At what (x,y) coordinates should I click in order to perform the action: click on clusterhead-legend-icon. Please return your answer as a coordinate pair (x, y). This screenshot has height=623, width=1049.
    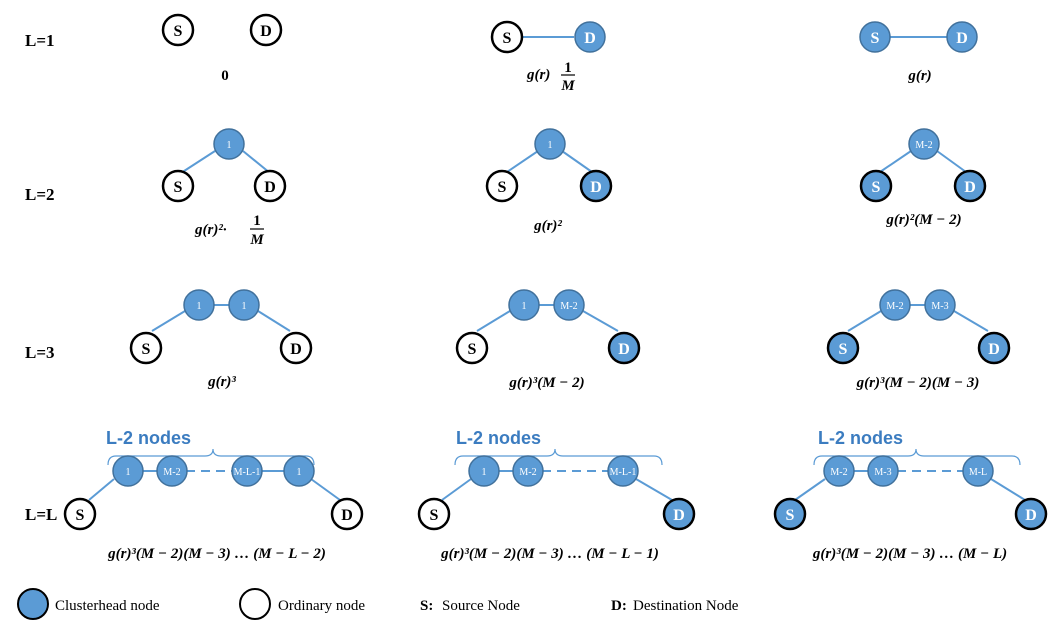
    Looking at the image, I should click on (33, 604).